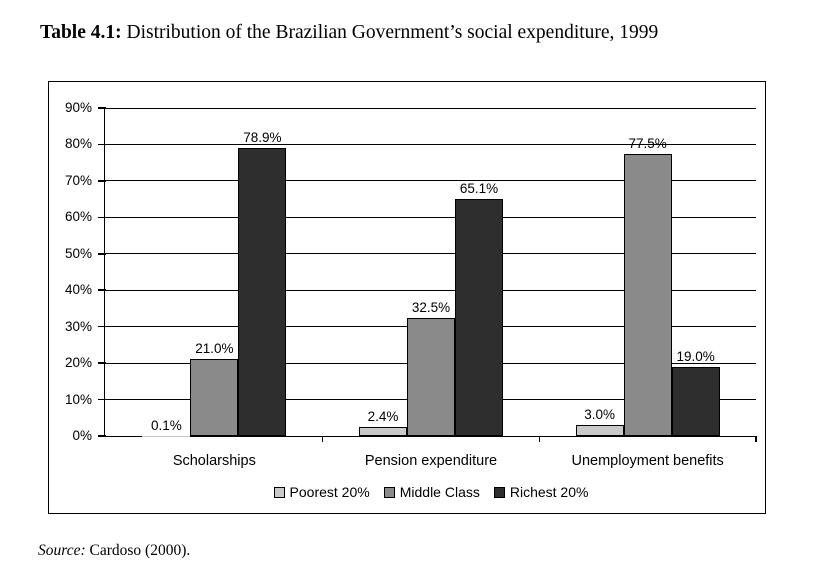 This screenshot has height=578, width=821. Describe the element at coordinates (431, 307) in the screenshot. I see `bar-value-label: 32.5%` at that location.